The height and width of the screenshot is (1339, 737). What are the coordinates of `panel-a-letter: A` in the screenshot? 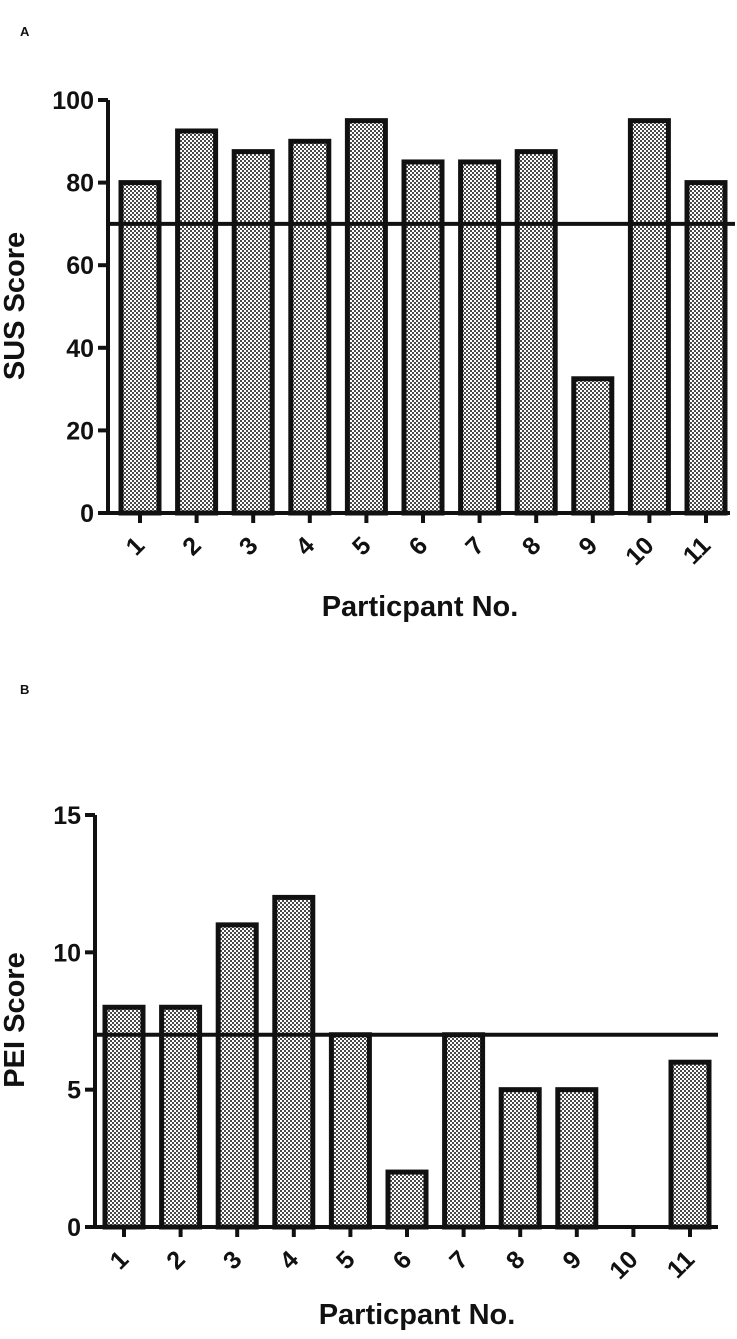 It's located at (25, 31).